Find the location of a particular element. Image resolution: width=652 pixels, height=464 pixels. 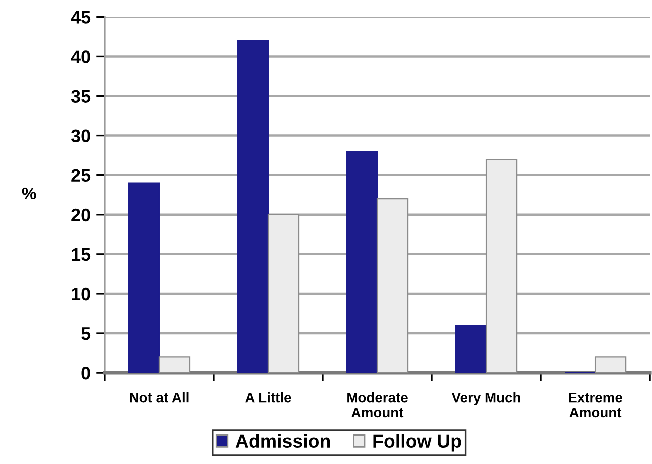

x-tick-label: A Little is located at coordinates (269, 397).